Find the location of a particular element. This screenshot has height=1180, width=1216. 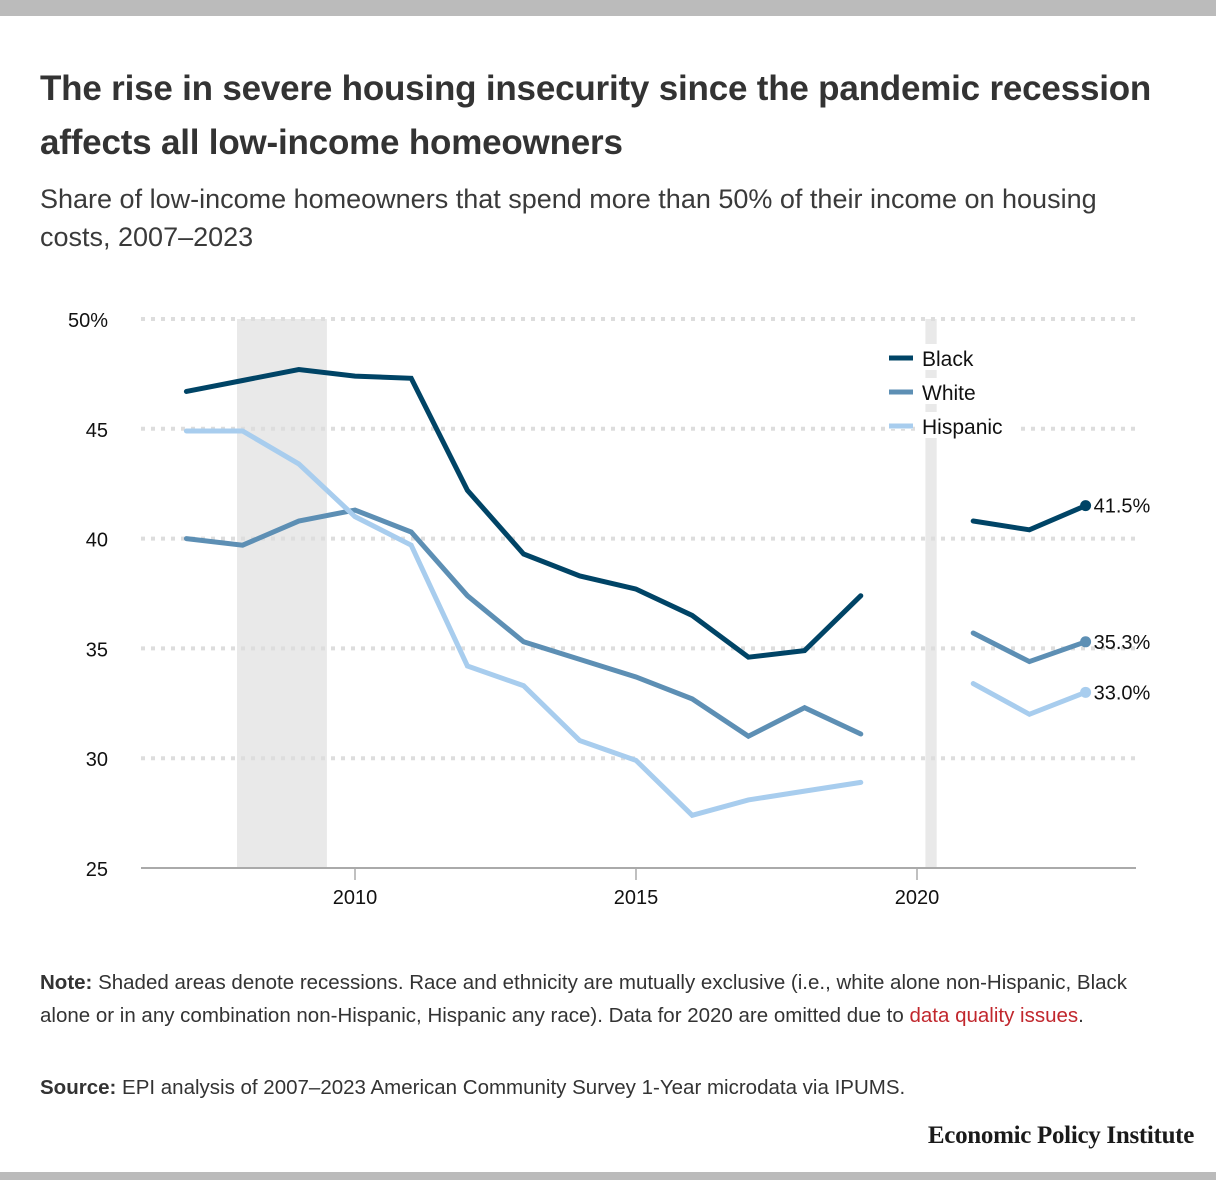

y-tick-label: 50% is located at coordinates (88, 321).